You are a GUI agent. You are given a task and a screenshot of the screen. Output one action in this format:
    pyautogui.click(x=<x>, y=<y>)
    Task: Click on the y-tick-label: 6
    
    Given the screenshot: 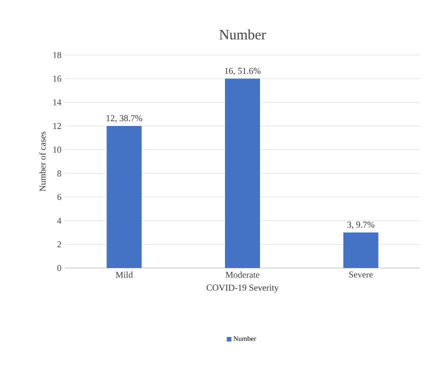 What is the action you would take?
    pyautogui.click(x=59, y=197)
    